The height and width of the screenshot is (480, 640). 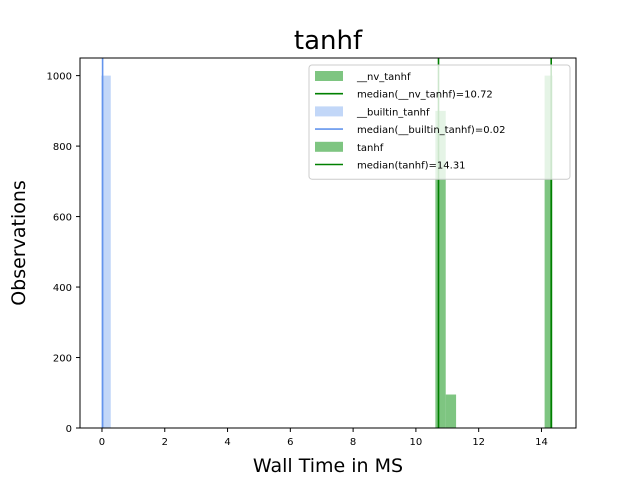 I want to click on legend-box, so click(x=439, y=122).